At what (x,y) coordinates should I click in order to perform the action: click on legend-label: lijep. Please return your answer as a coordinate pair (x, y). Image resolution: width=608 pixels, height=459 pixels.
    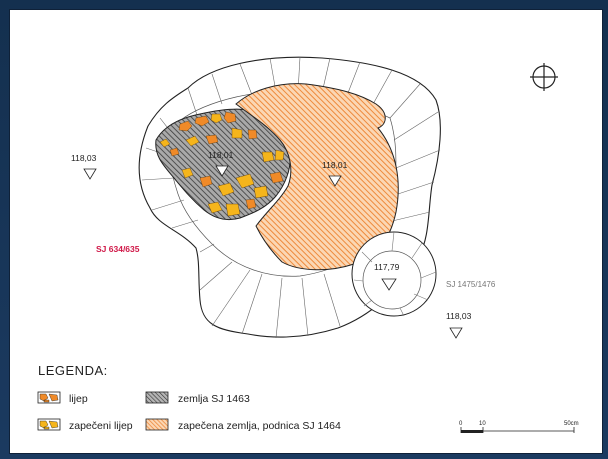
    Looking at the image, I should click on (78, 399).